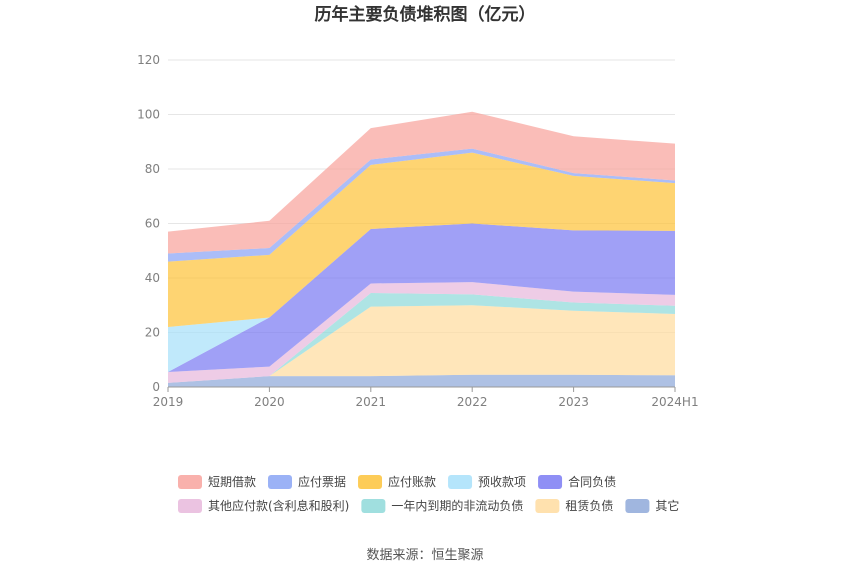  What do you see at coordinates (457, 505) in the screenshot?
I see `legend-label: 一年内到期的非流动负债` at bounding box center [457, 505].